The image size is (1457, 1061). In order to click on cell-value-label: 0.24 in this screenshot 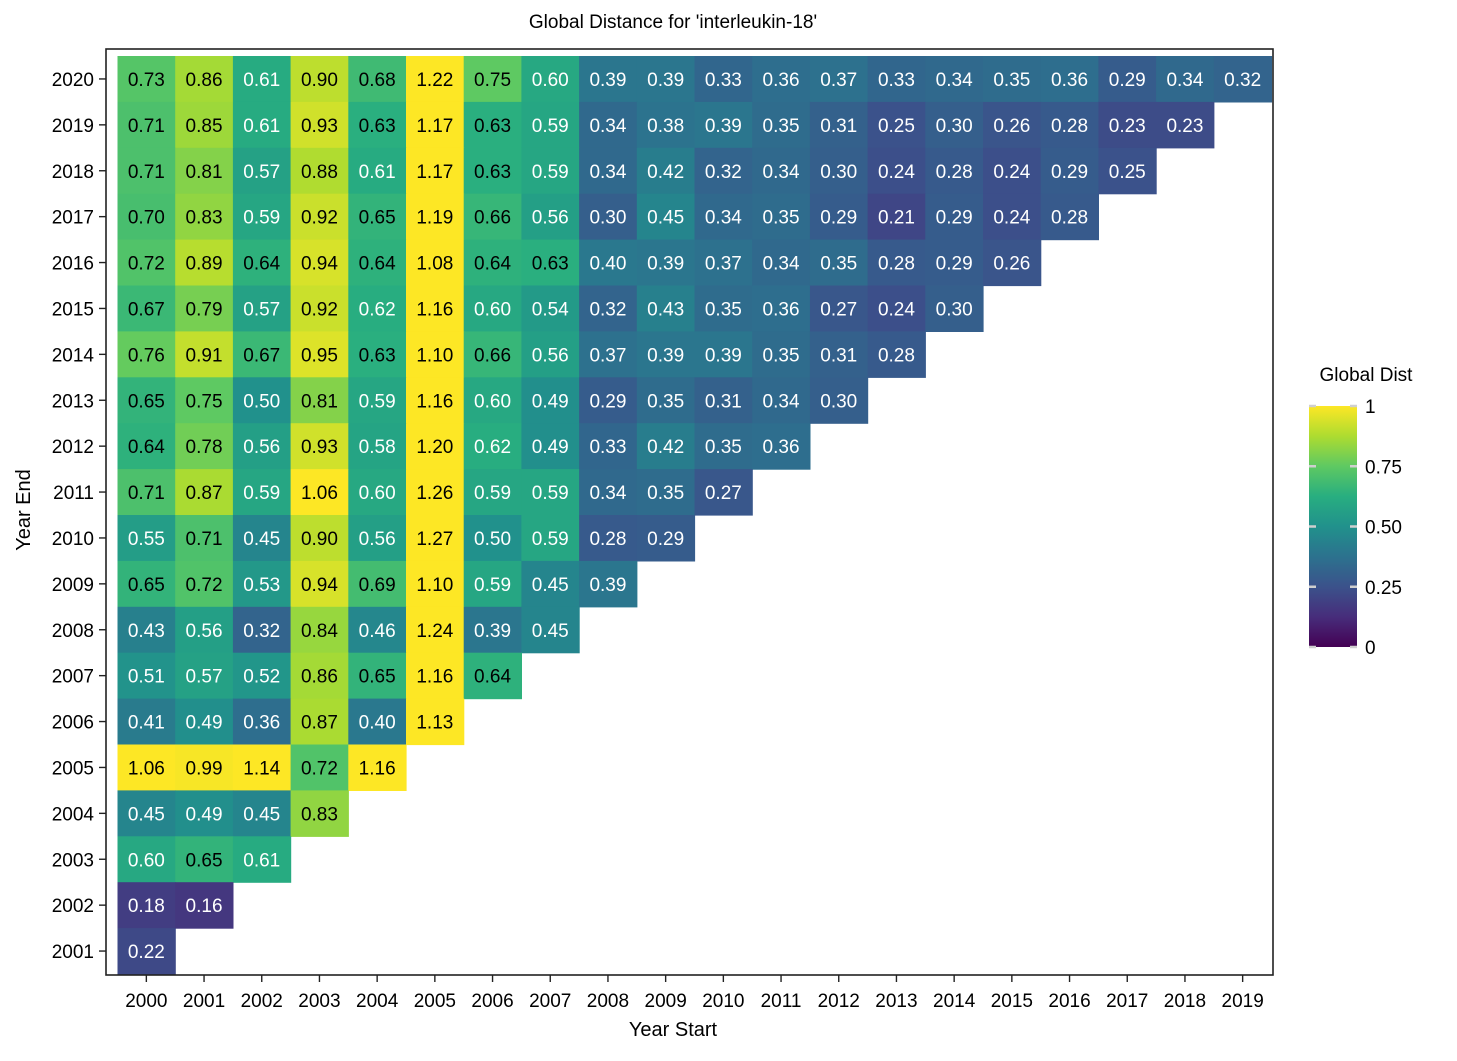, I will do `click(896, 172)`.